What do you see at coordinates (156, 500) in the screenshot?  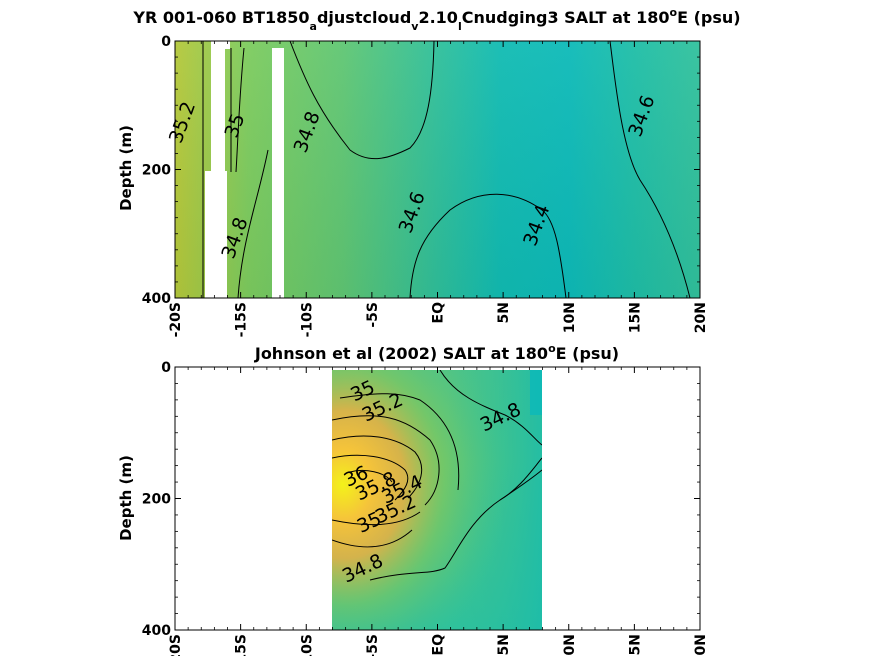 I see `bottom-y-tick-label: 200` at bounding box center [156, 500].